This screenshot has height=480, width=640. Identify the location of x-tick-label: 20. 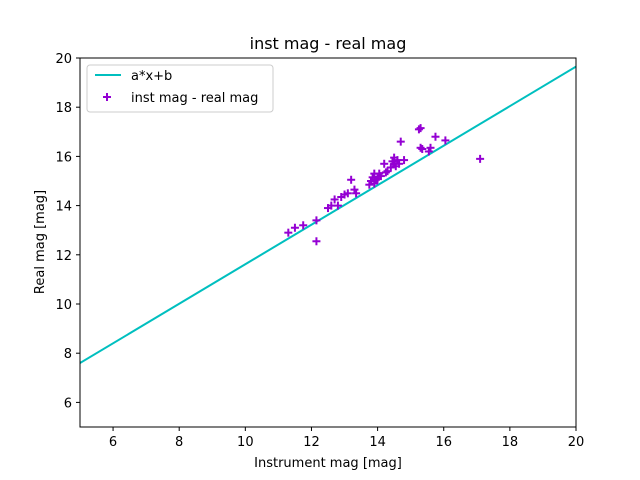
(576, 442).